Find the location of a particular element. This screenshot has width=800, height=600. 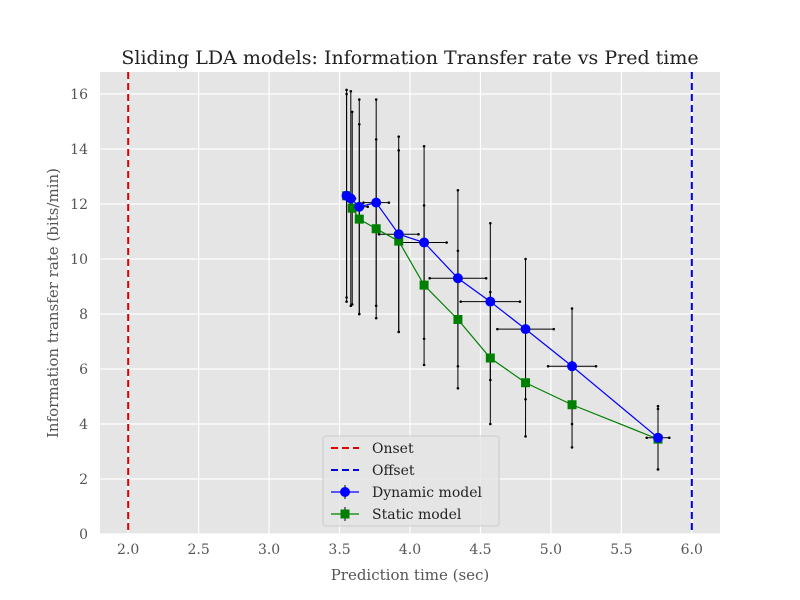

y-tick-label: 14 is located at coordinates (79, 150).